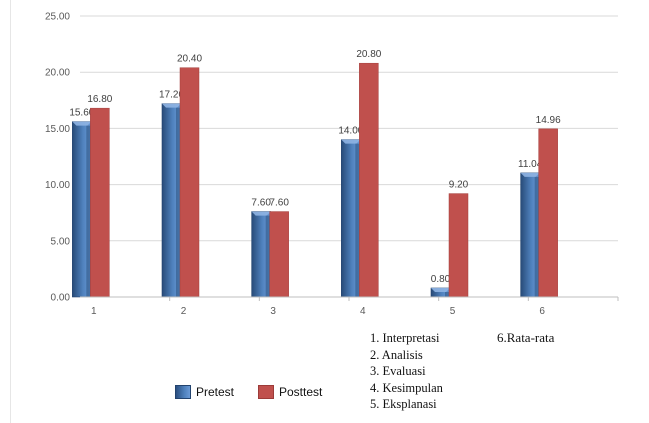 Image resolution: width=649 pixels, height=423 pixels. I want to click on note-2: 2. Analisis, so click(396, 354).